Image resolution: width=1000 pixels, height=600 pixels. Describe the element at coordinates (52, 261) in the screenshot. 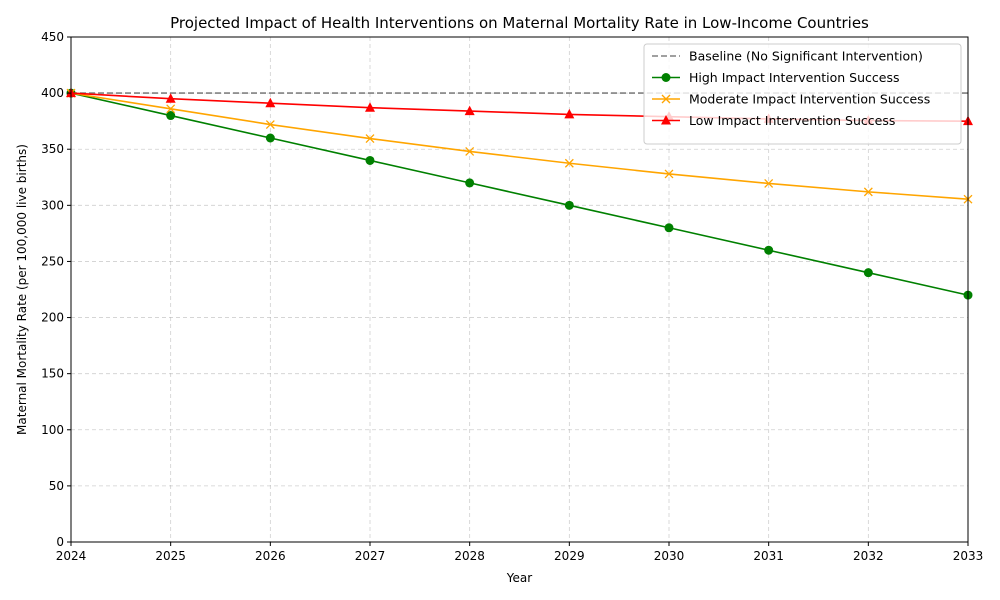

I see `y-tick-label: 250` at that location.